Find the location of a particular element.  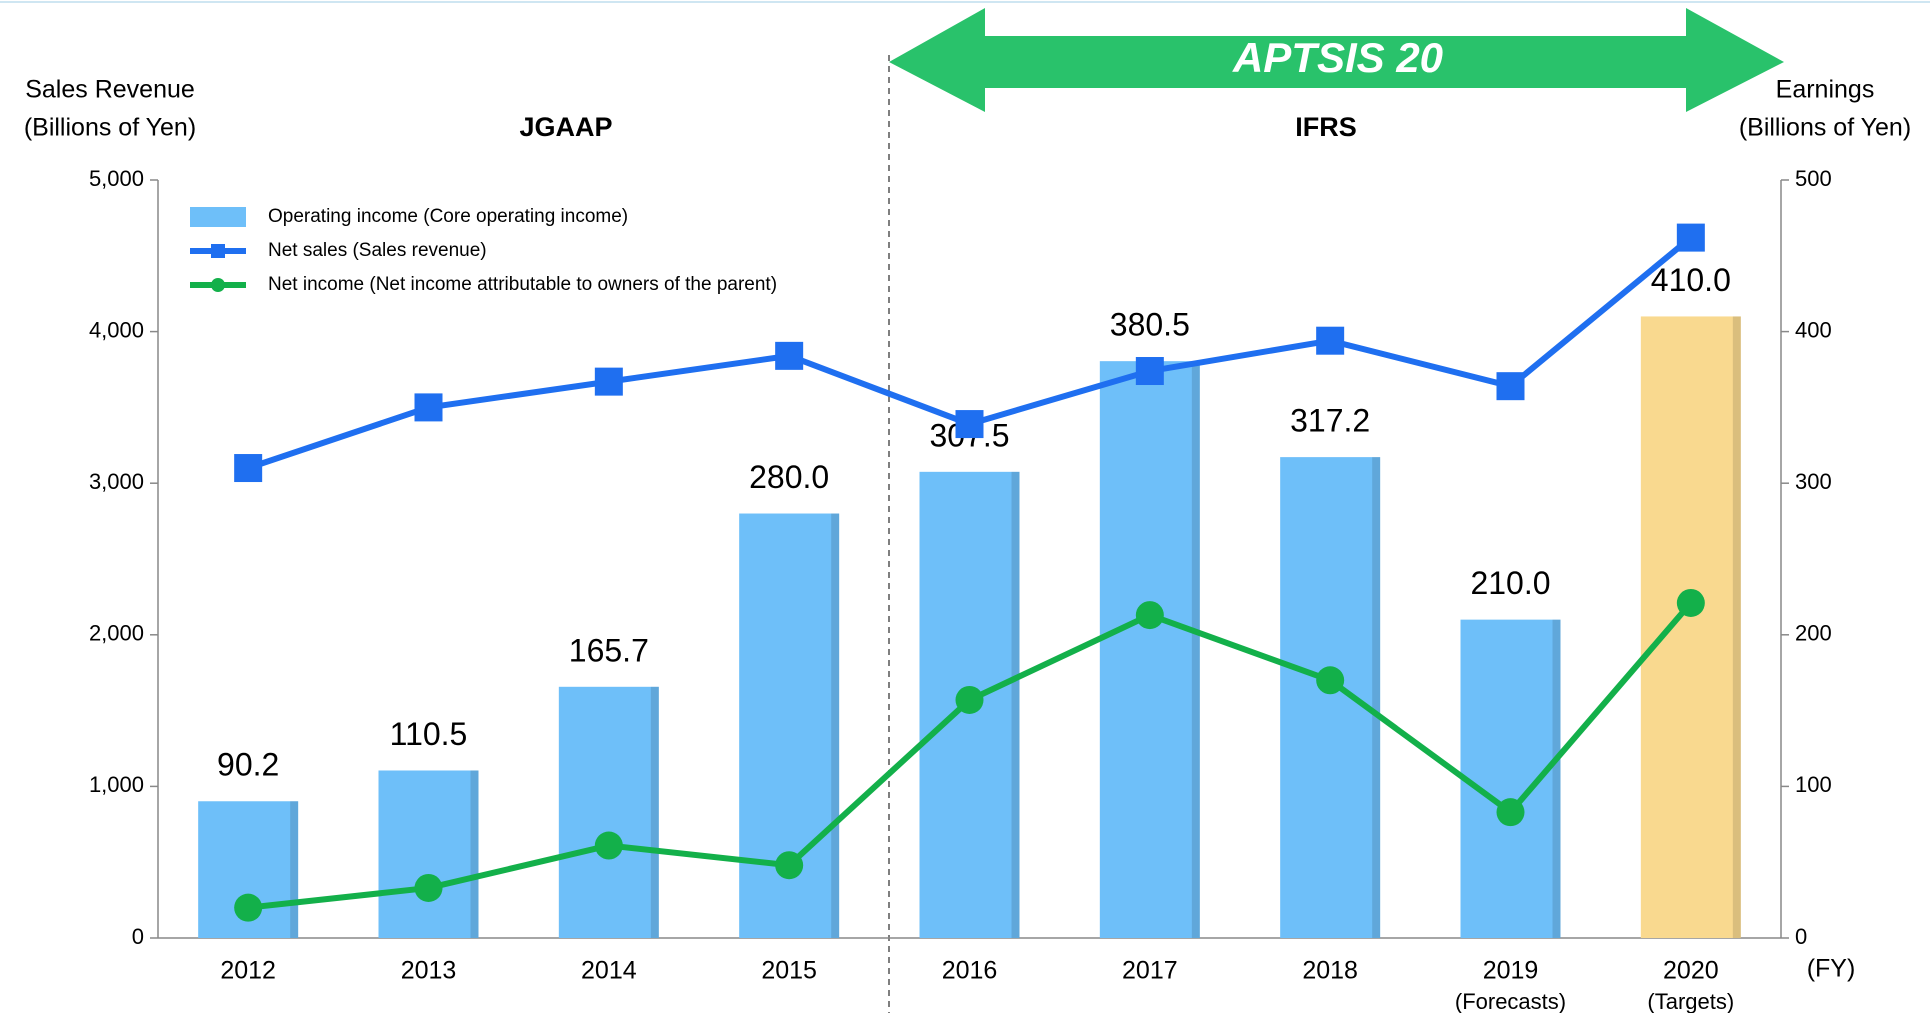

x-tick-note: (Forecasts) is located at coordinates (1510, 1001).